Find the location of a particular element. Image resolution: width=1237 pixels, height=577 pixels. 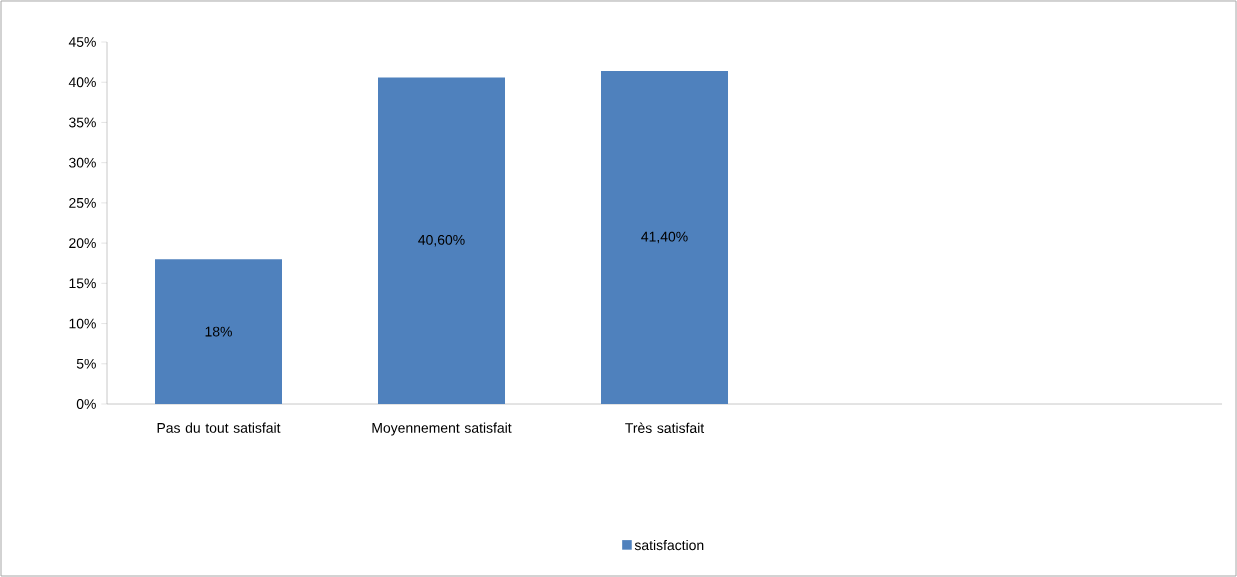

x-tick-label: Pas du tout satisfait is located at coordinates (219, 427).